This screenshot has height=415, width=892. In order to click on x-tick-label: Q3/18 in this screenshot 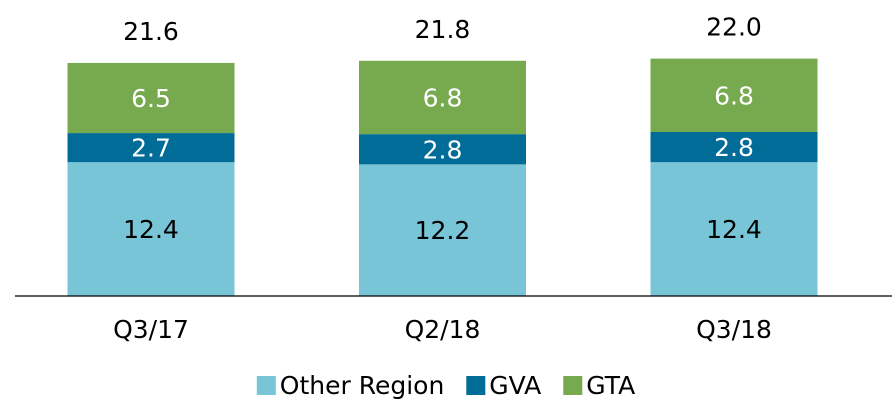, I will do `click(734, 329)`.